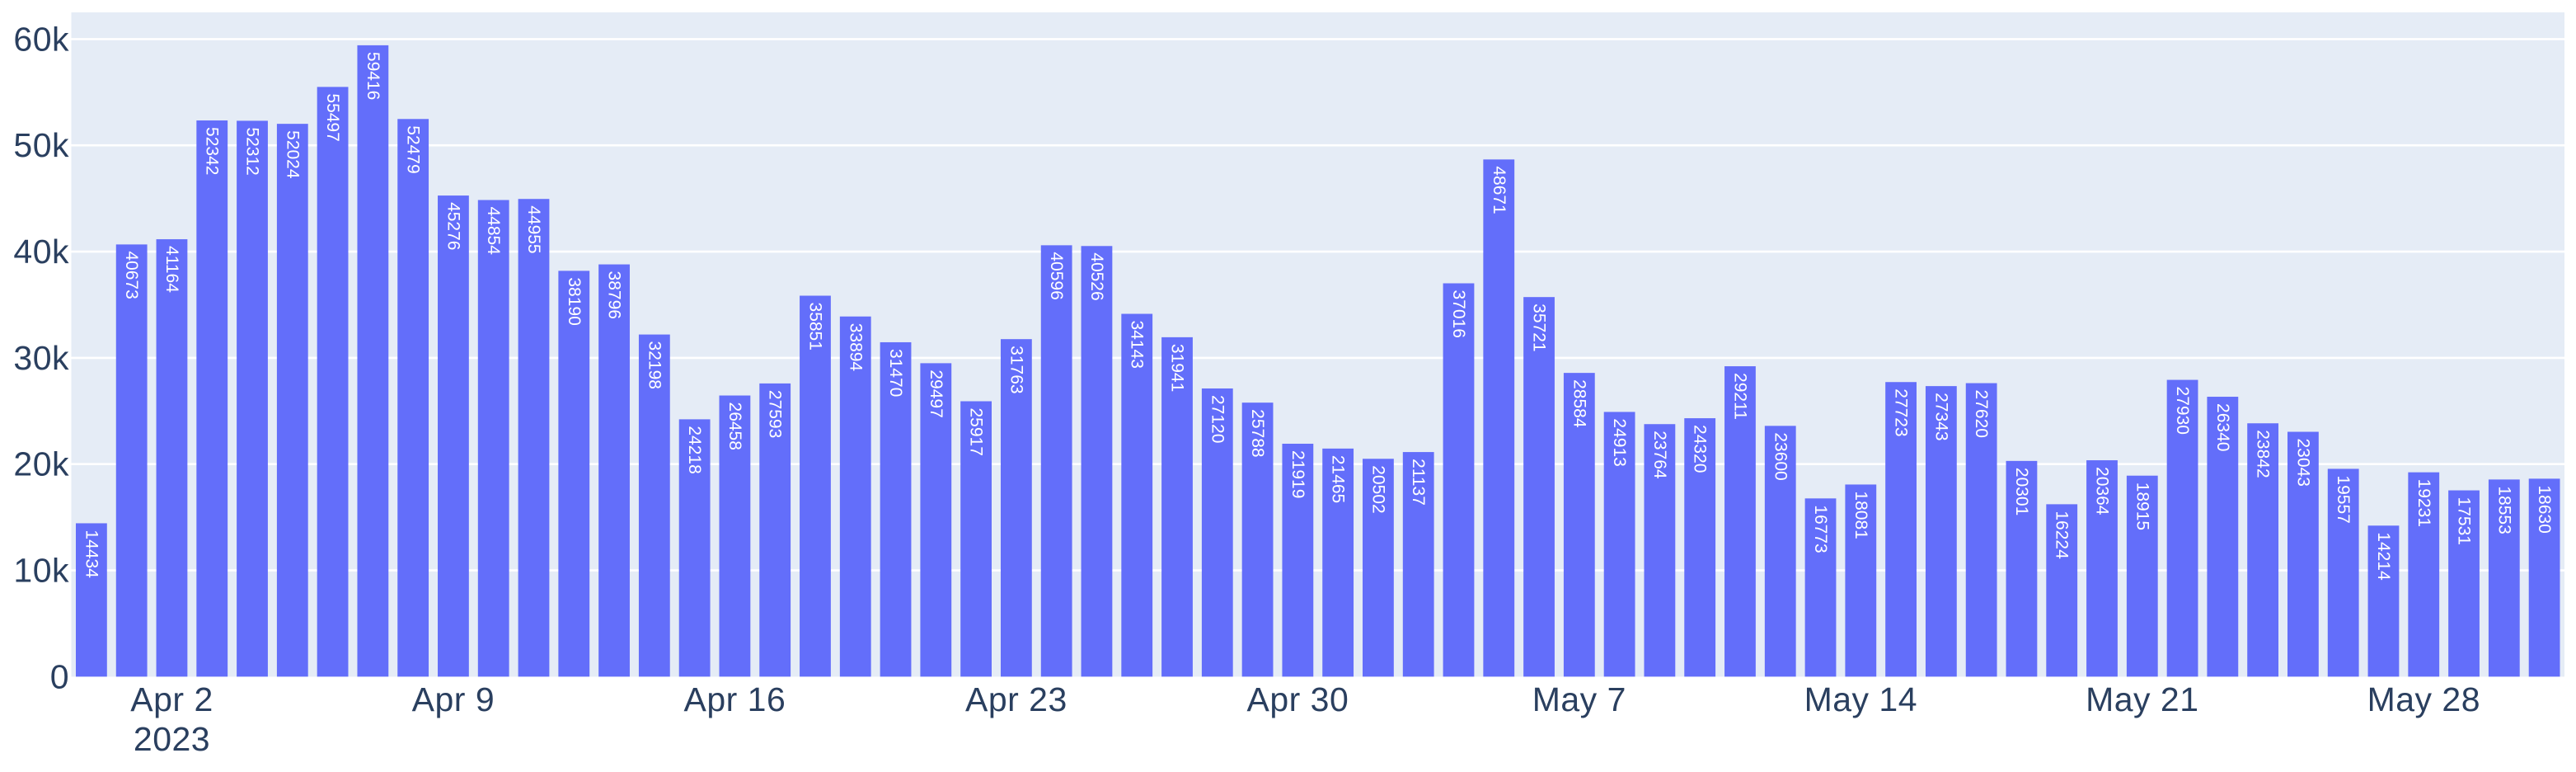 This screenshot has height=772, width=2576. Describe the element at coordinates (977, 431) in the screenshot. I see `svg-text: 25917` at that location.